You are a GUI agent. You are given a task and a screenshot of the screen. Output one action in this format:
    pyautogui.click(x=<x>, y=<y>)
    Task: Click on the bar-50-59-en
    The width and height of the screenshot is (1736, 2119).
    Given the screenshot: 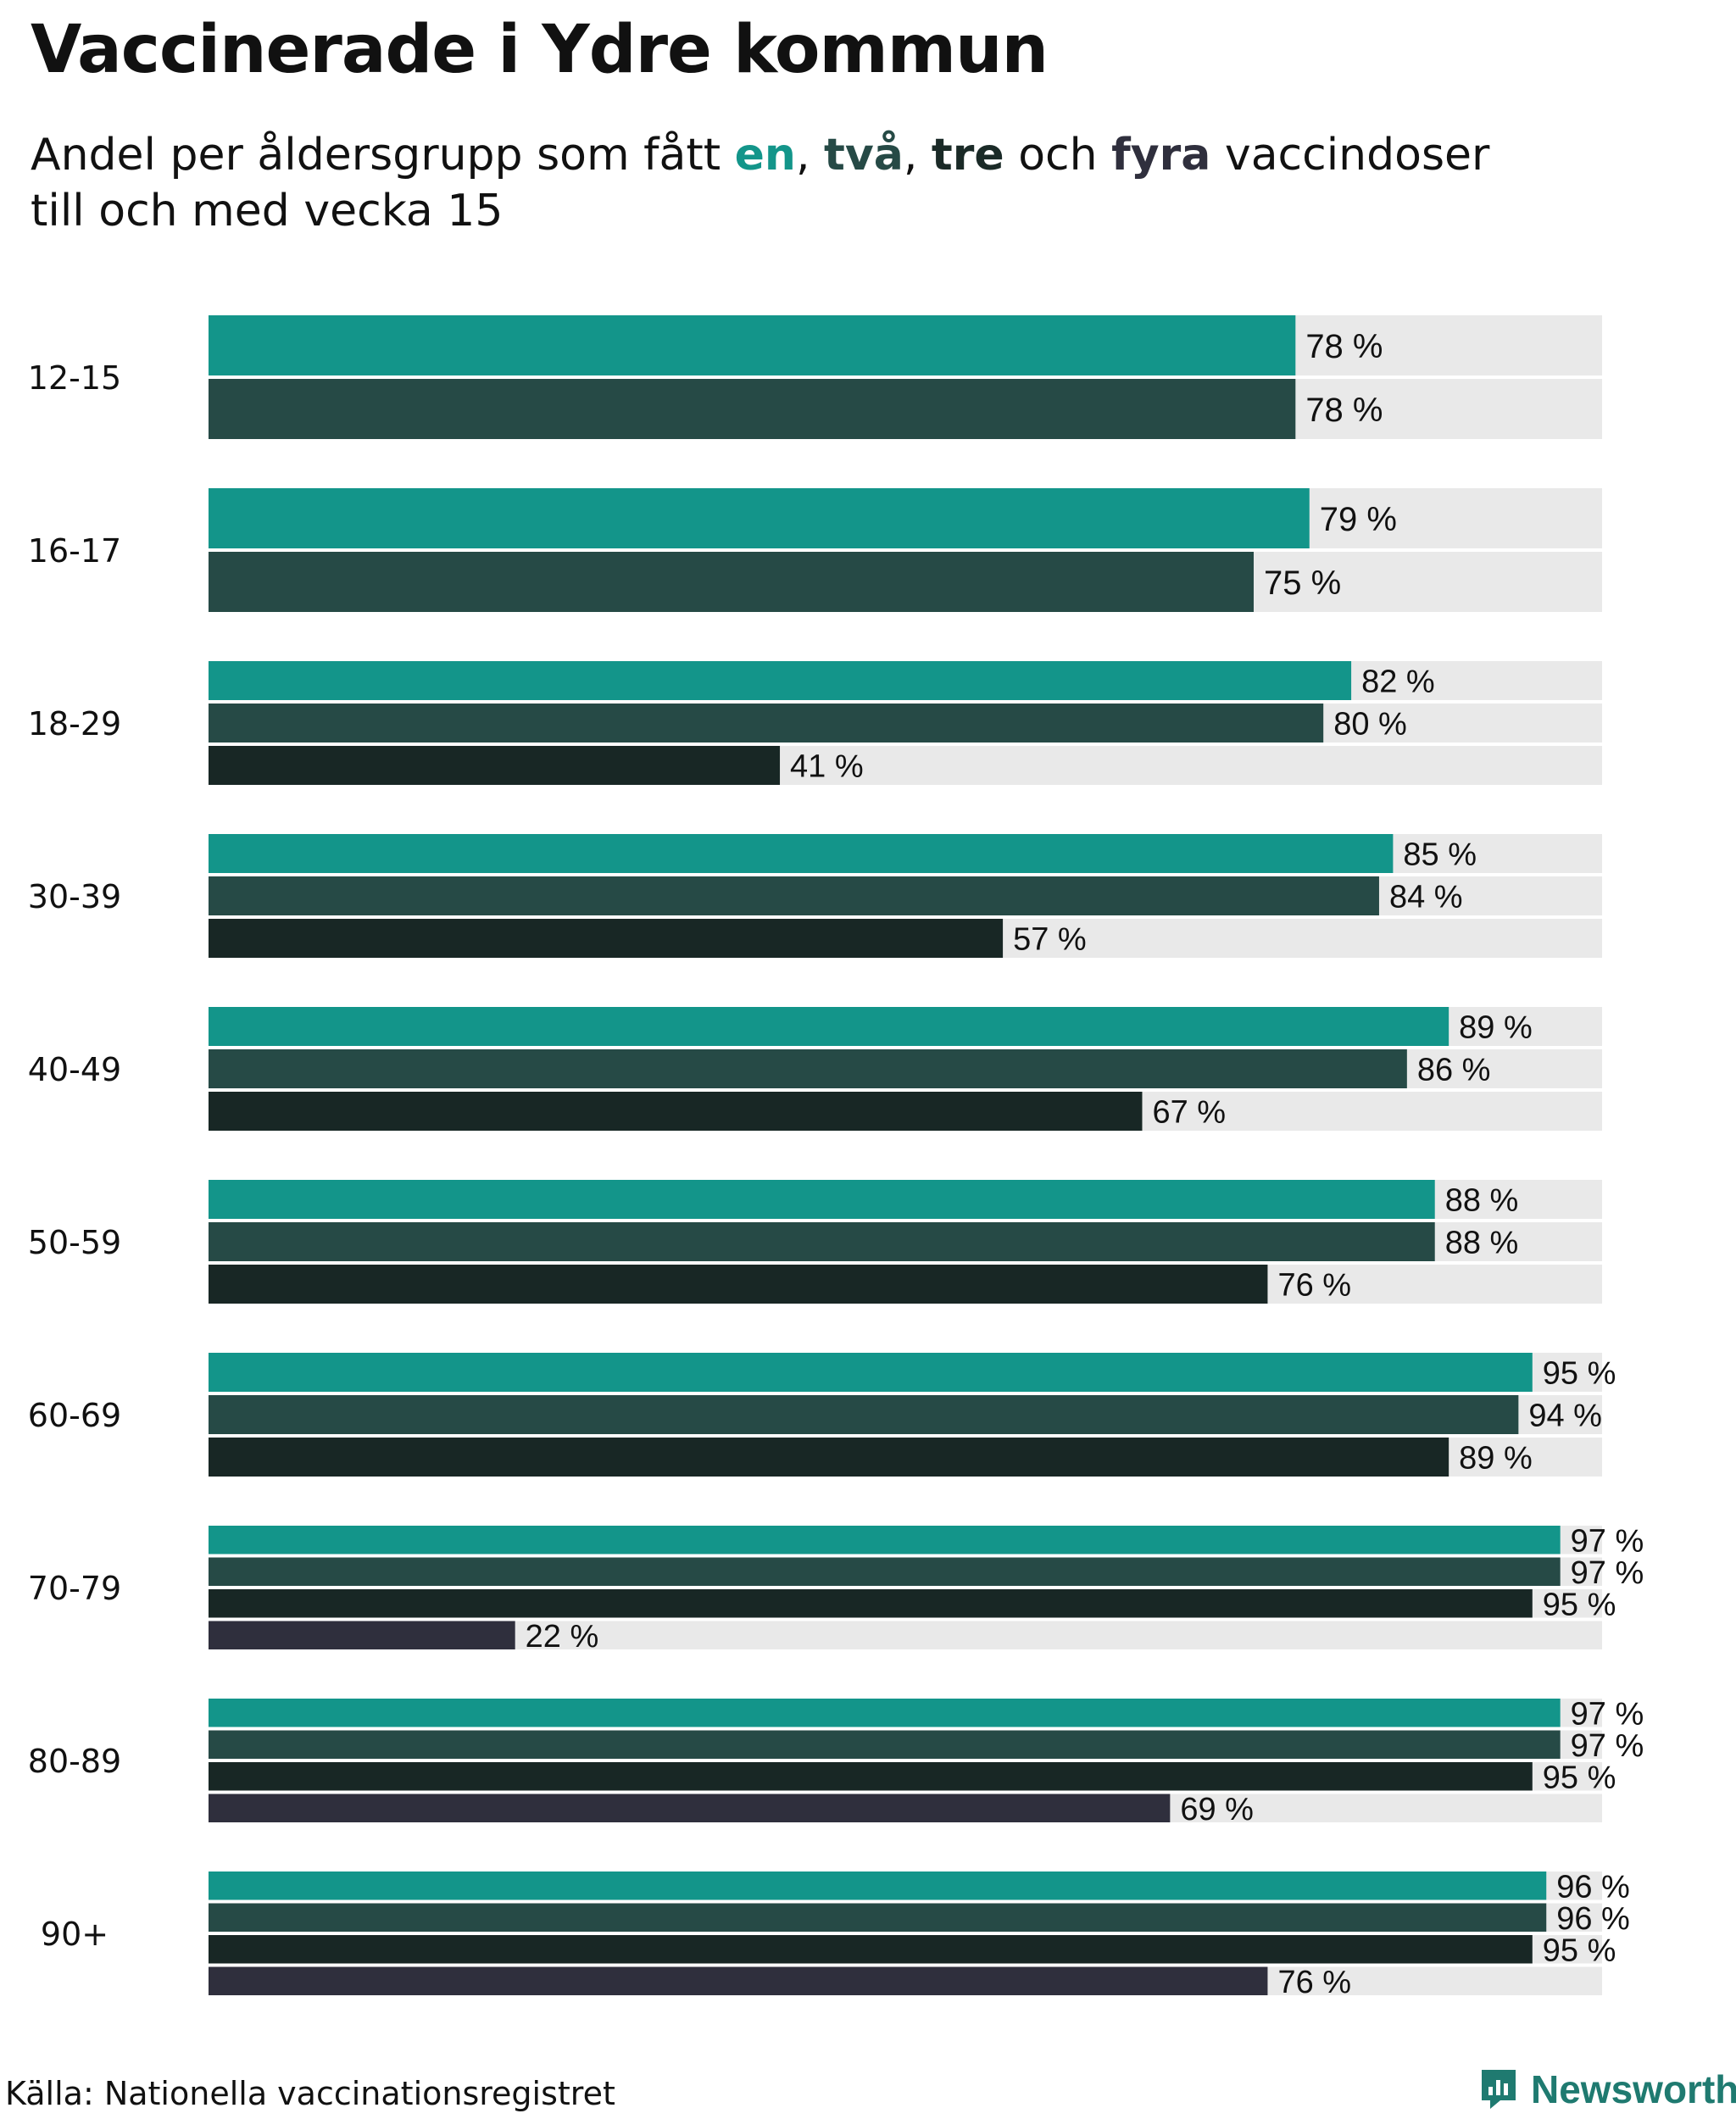 What is the action you would take?
    pyautogui.click(x=822, y=1200)
    